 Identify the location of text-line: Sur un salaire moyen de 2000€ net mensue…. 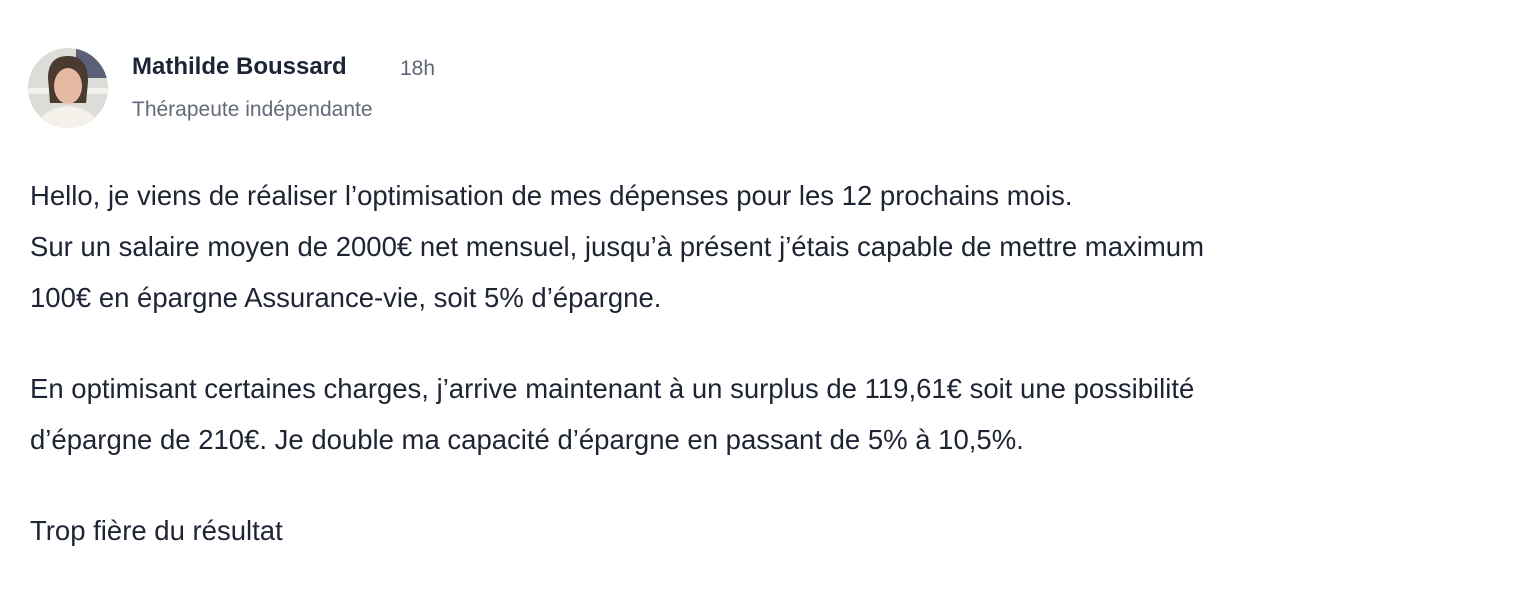
(617, 246).